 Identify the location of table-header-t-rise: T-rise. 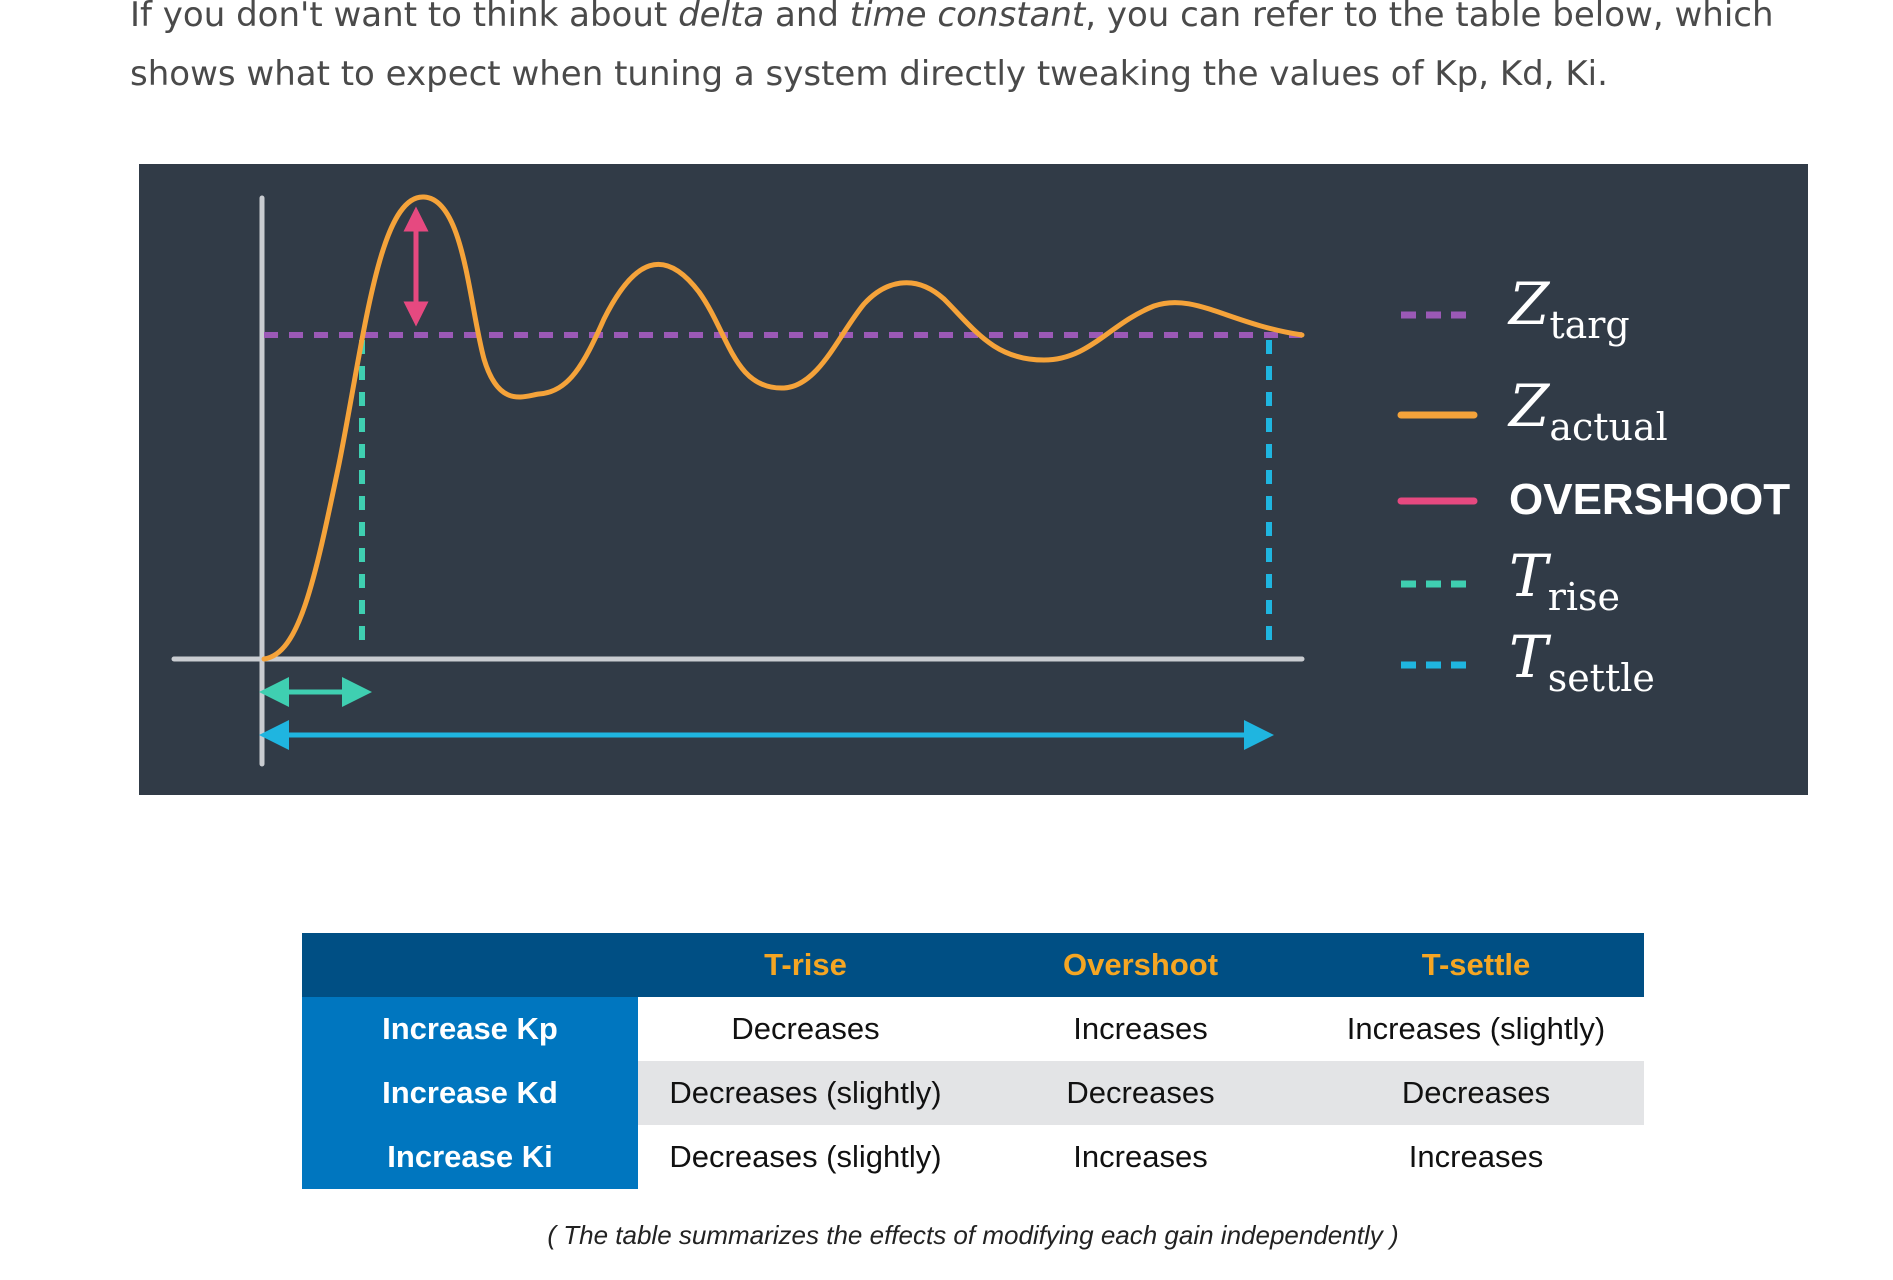
(805, 965).